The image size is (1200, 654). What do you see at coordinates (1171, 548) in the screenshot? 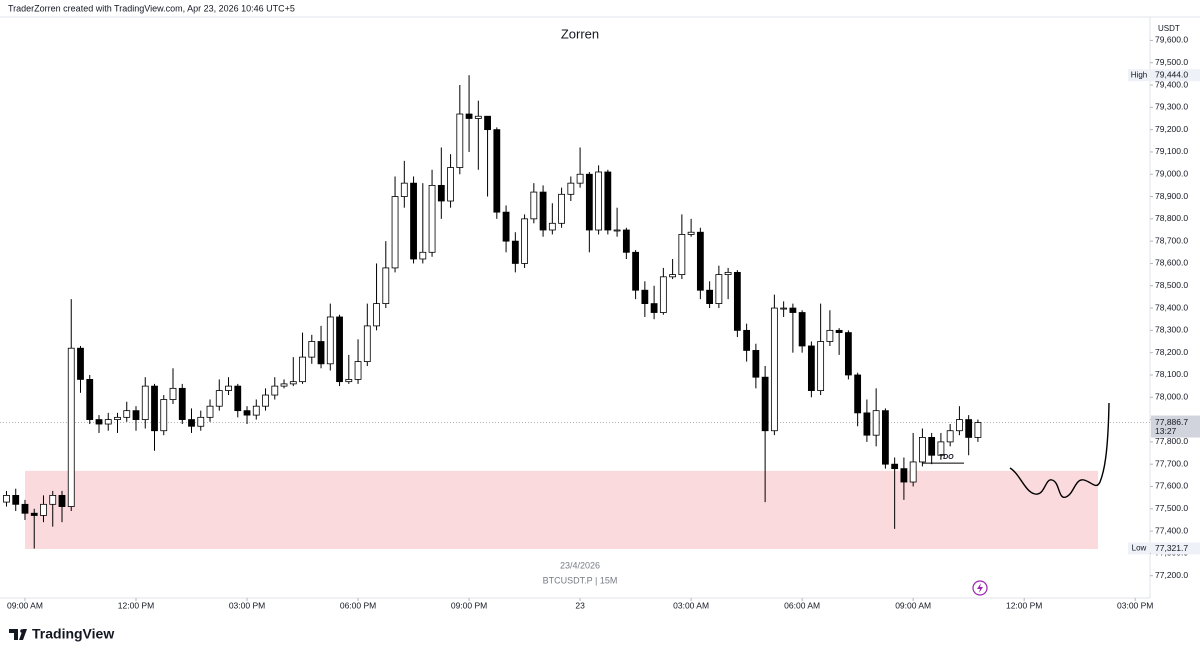
I see `low-value: 77,321.7` at bounding box center [1171, 548].